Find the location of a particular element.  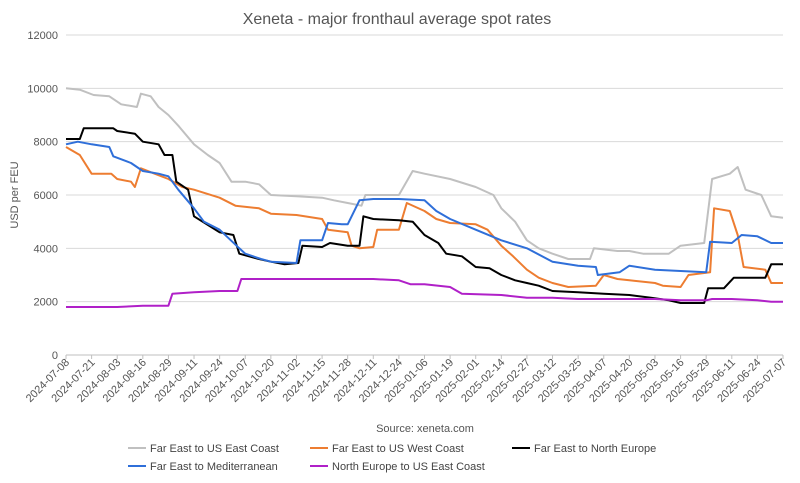

y-tick-label: 2000 is located at coordinates (46, 303).